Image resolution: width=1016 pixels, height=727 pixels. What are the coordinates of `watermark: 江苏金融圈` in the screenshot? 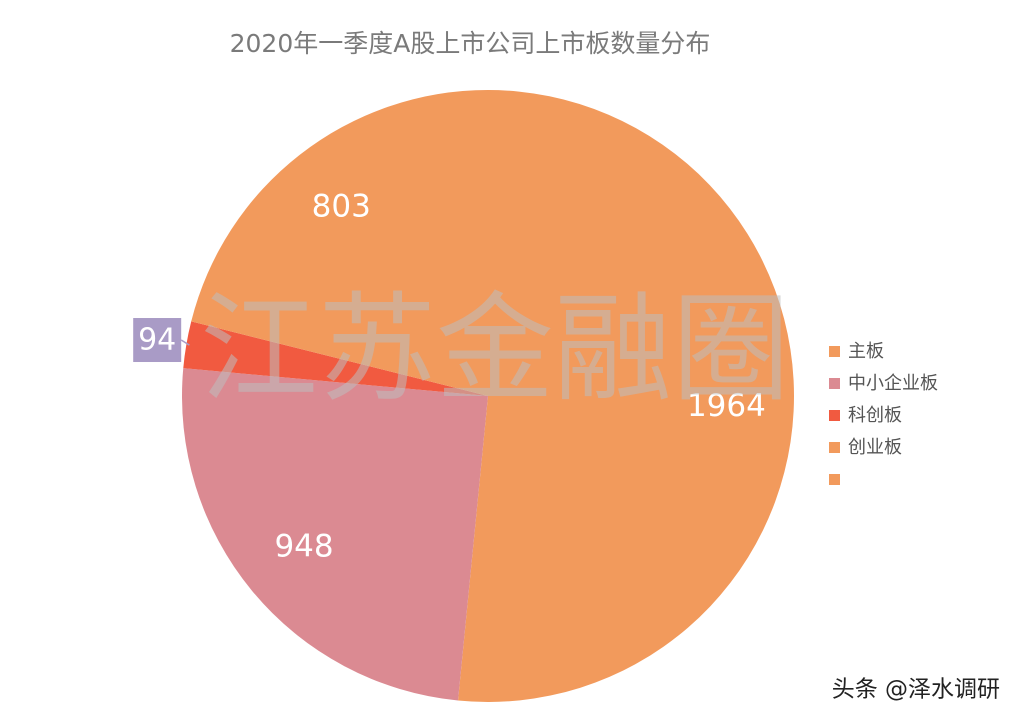 It's located at (495, 349).